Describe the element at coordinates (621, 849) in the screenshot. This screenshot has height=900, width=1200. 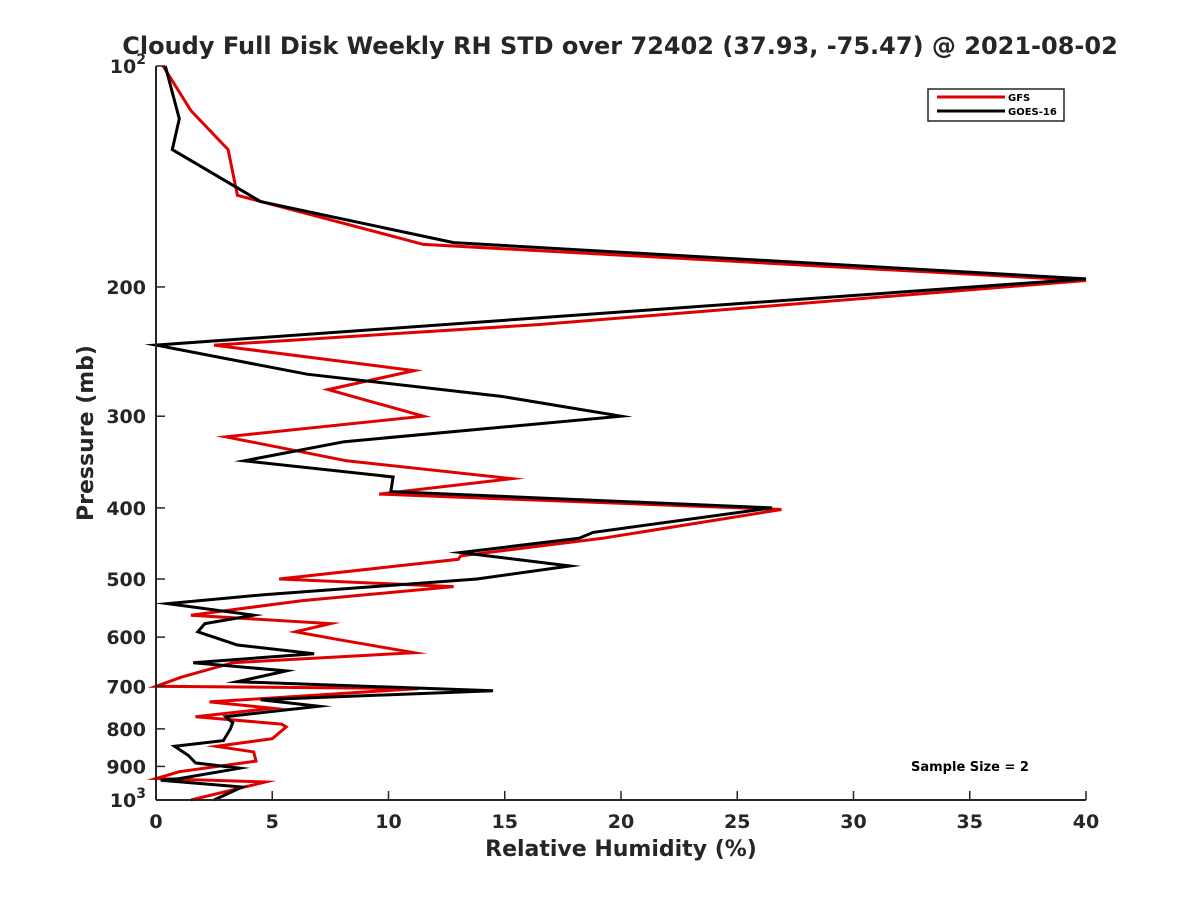
I see `x-axis-label: Relative Humidity (%)` at that location.